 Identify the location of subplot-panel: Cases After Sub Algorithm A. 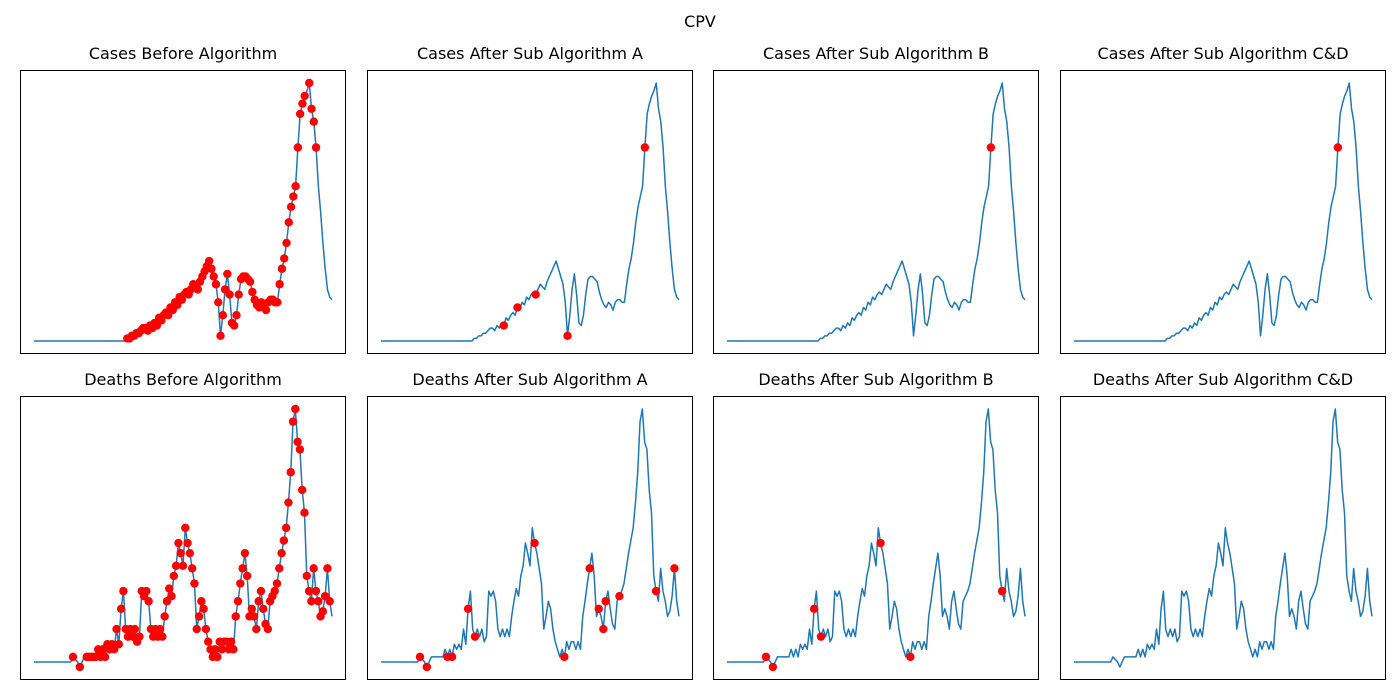
(530, 199).